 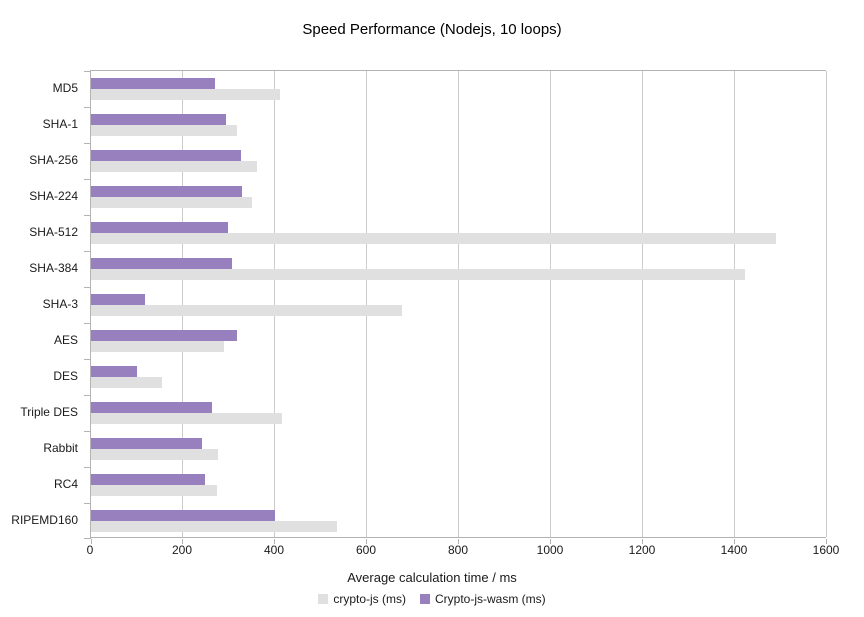 What do you see at coordinates (164, 130) in the screenshot?
I see `bar-crypto-js-ms--SHA-1` at bounding box center [164, 130].